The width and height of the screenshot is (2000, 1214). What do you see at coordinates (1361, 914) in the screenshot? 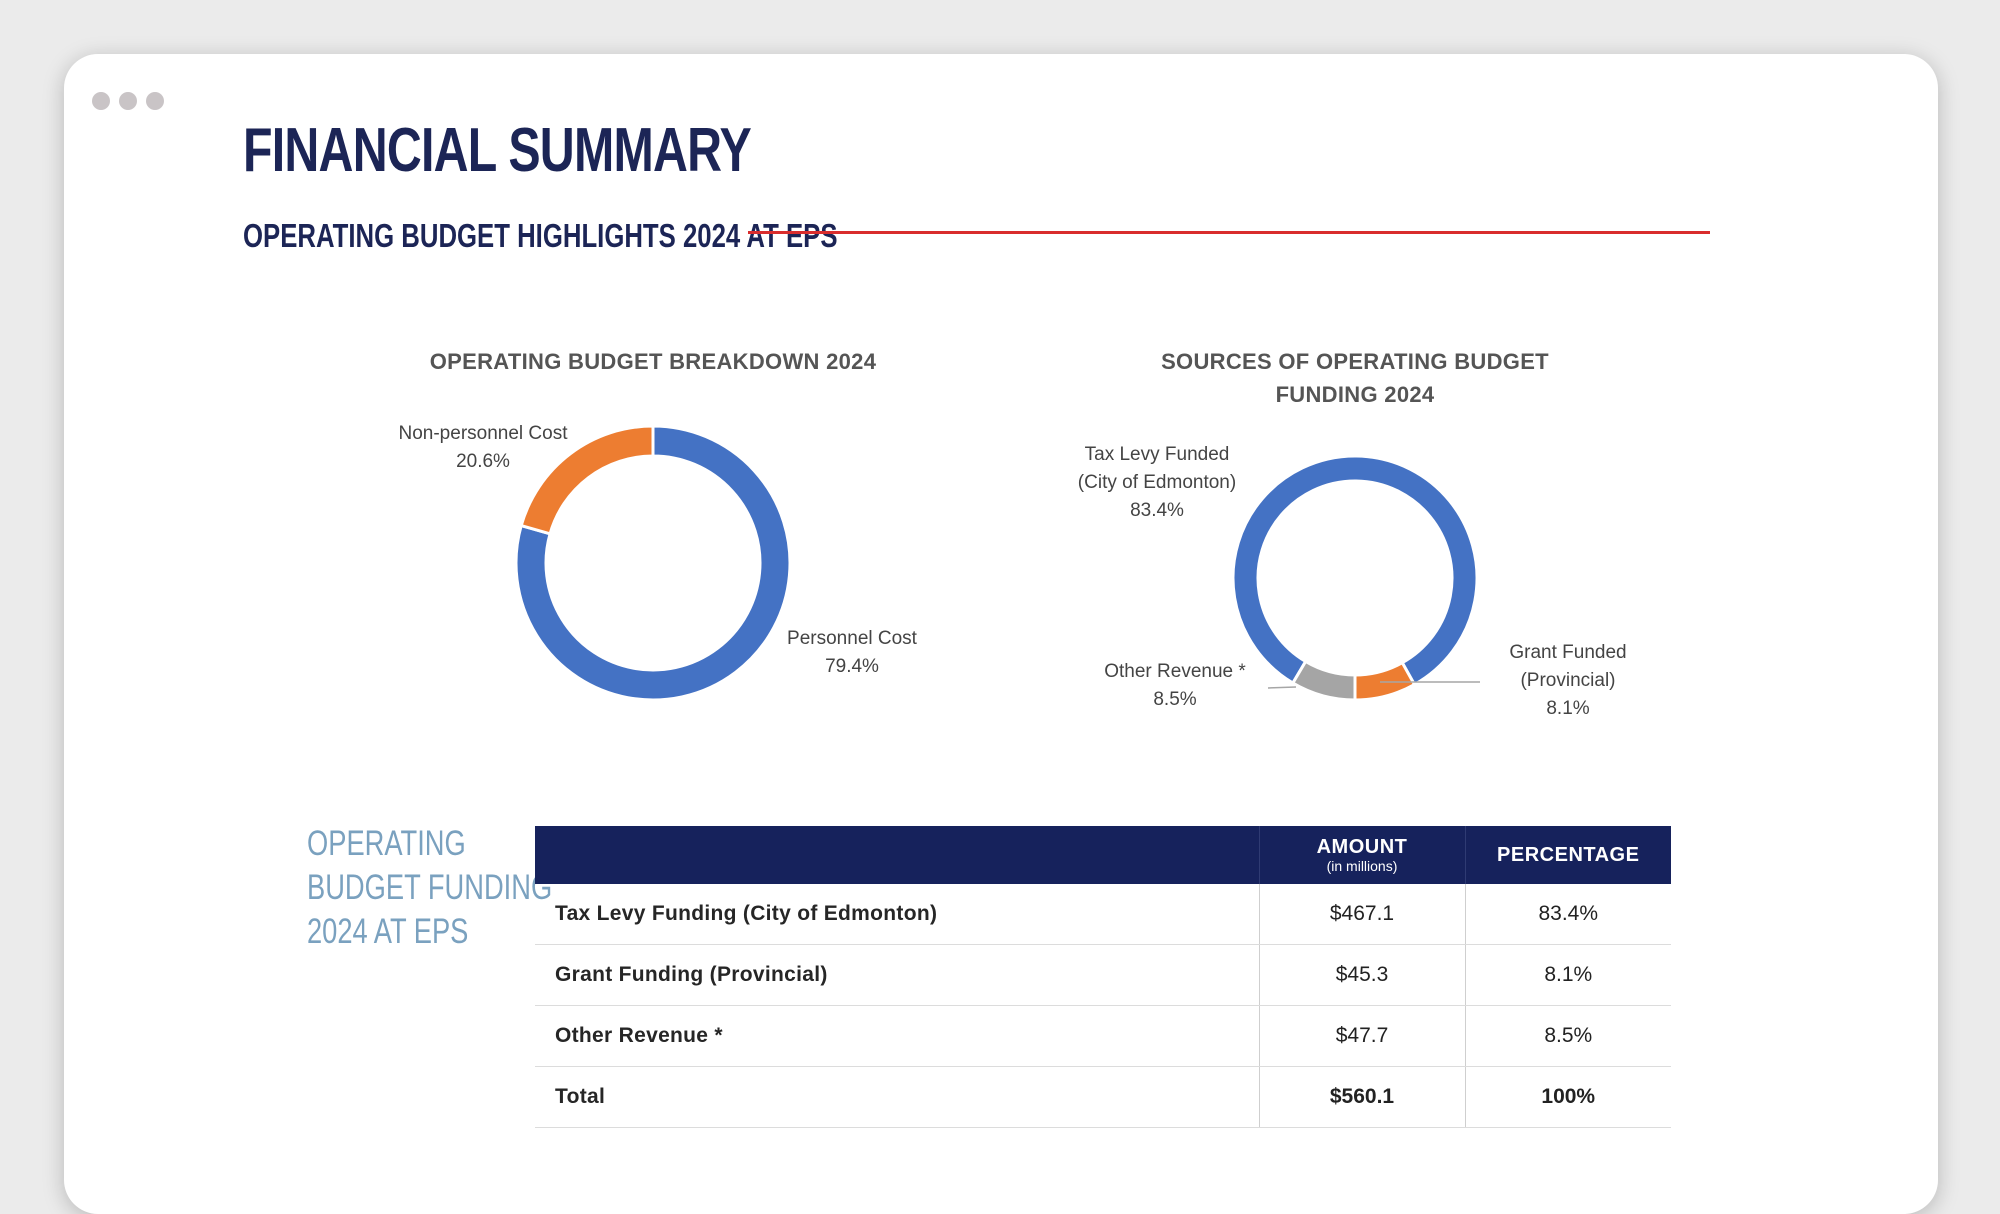
I see `row-amount: $467.1` at bounding box center [1361, 914].